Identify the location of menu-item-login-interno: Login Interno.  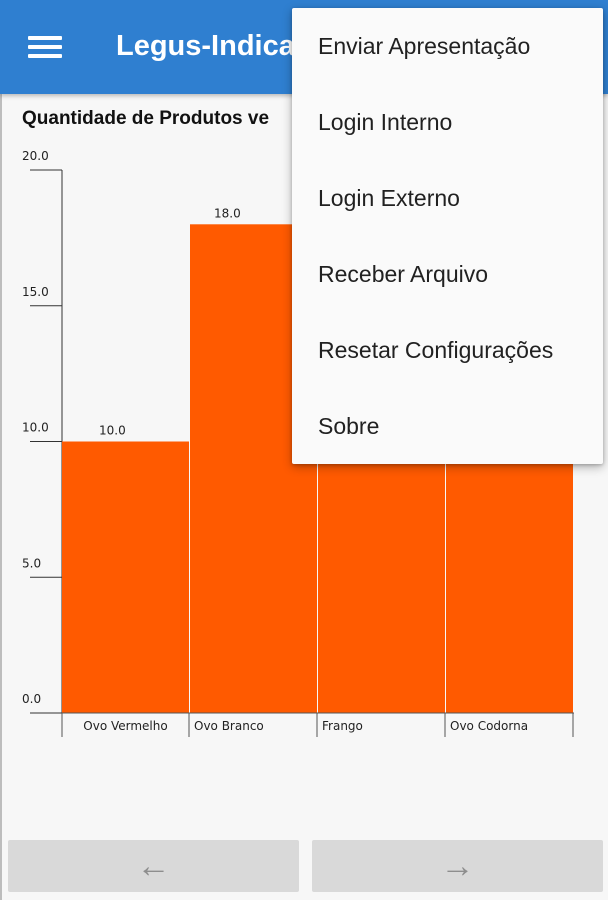
(385, 121).